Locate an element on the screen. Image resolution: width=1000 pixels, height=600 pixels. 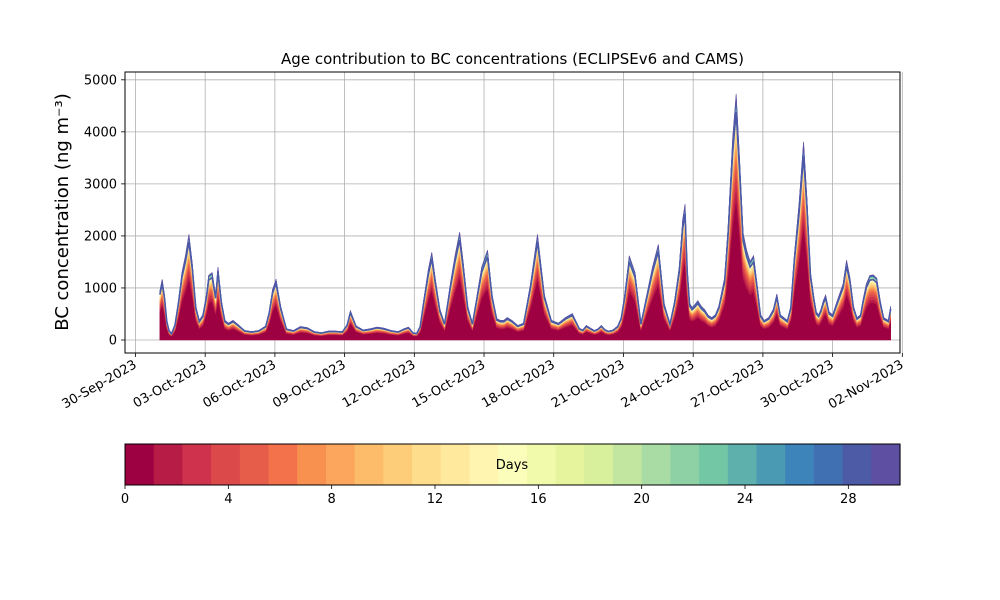
y-tick-label: 1000 is located at coordinates (100, 288).